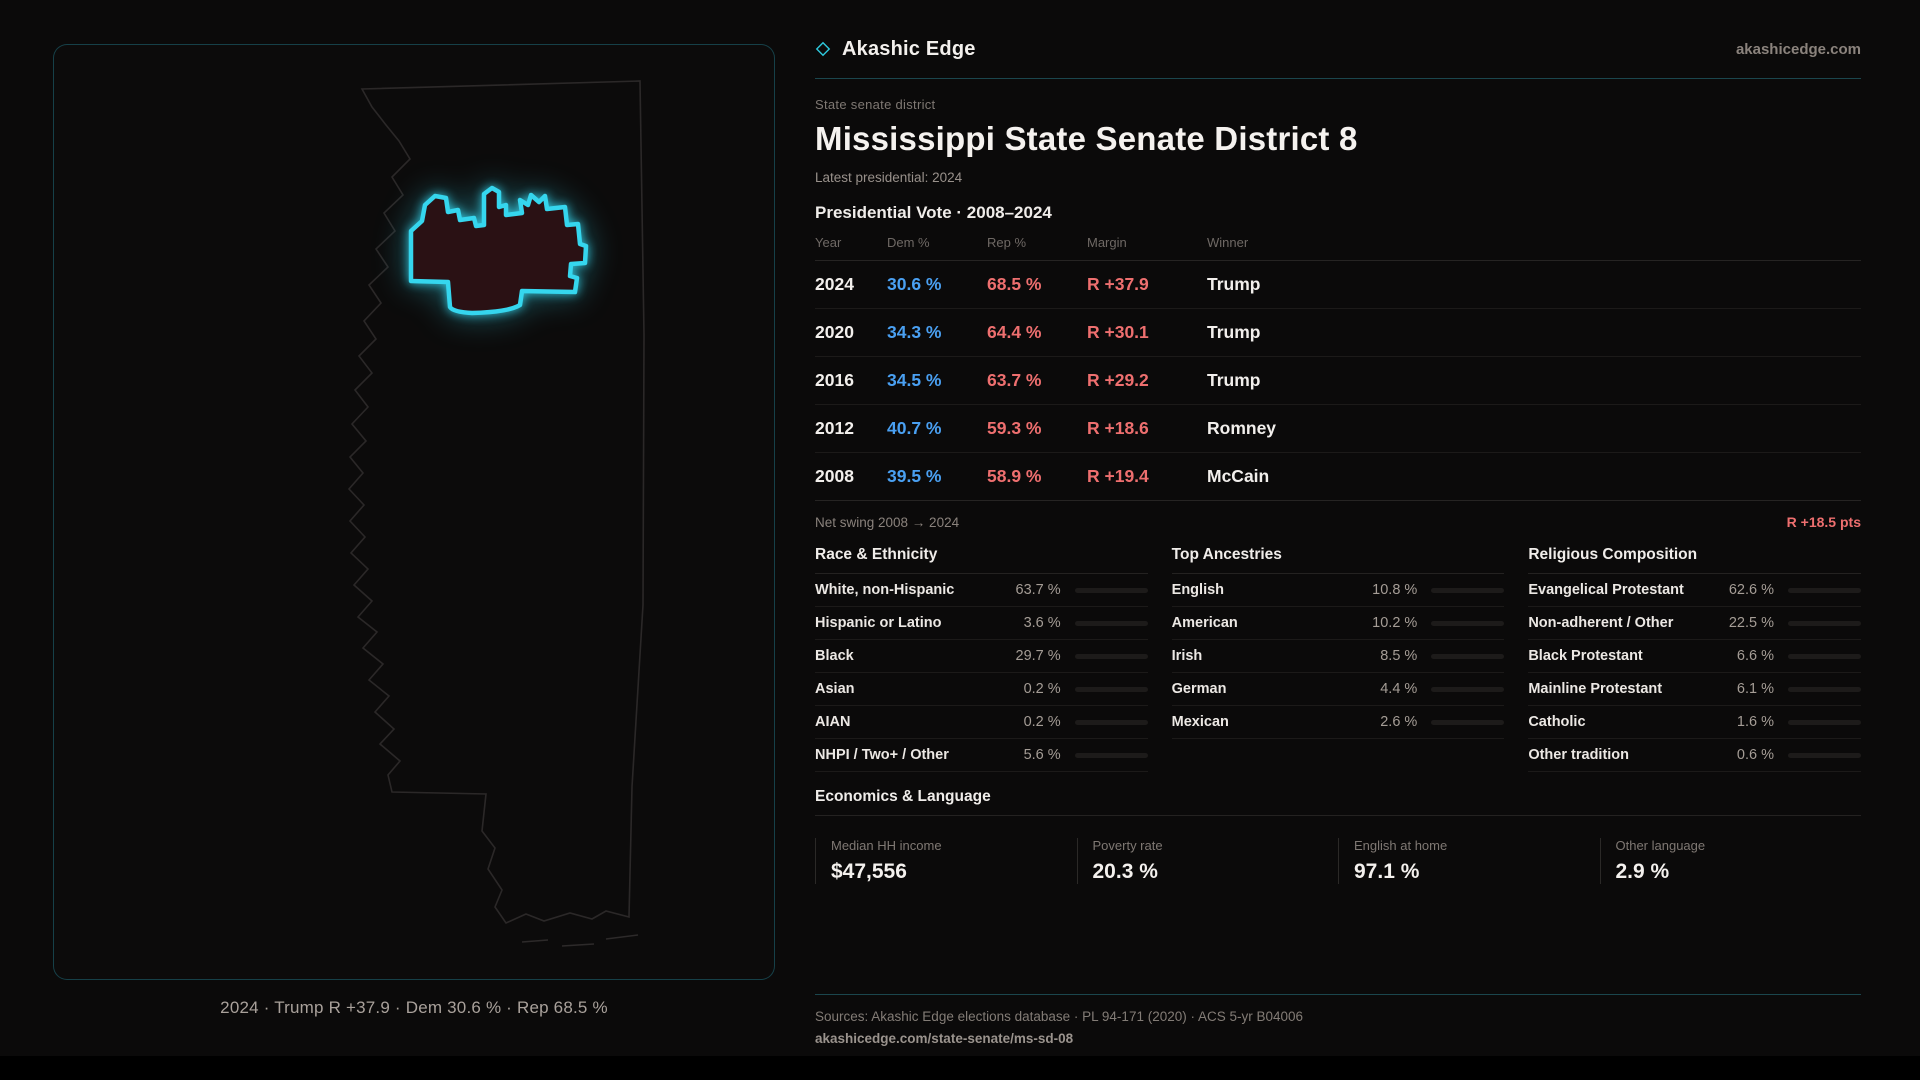  What do you see at coordinates (833, 722) in the screenshot?
I see `demo-label: AIAN` at bounding box center [833, 722].